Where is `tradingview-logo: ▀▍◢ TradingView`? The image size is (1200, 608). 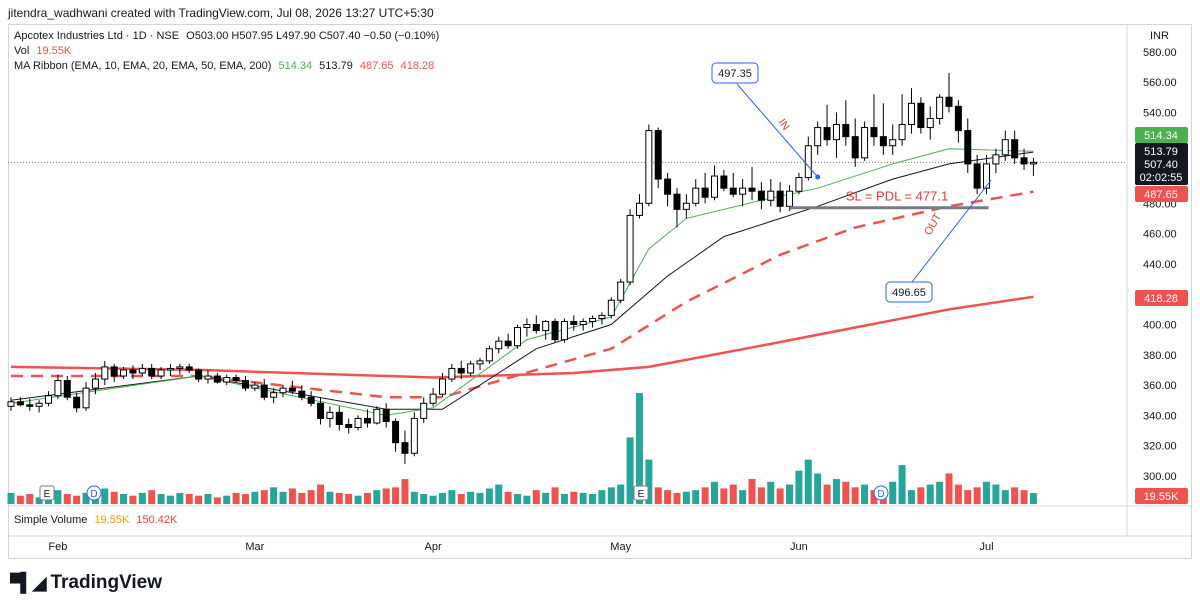
tradingview-logo: ▀▍◢ TradingView is located at coordinates (86, 583).